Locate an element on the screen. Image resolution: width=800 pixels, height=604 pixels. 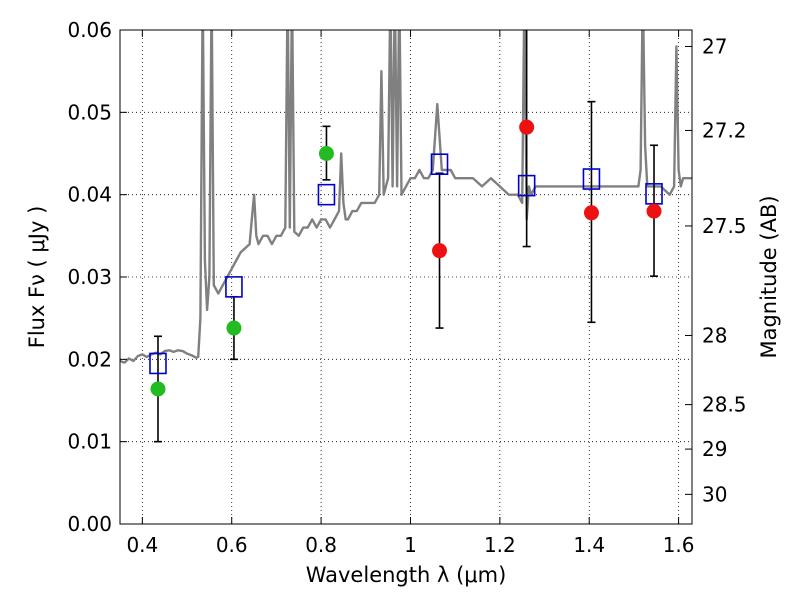
x-tick-label: 1.2 is located at coordinates (500, 545).